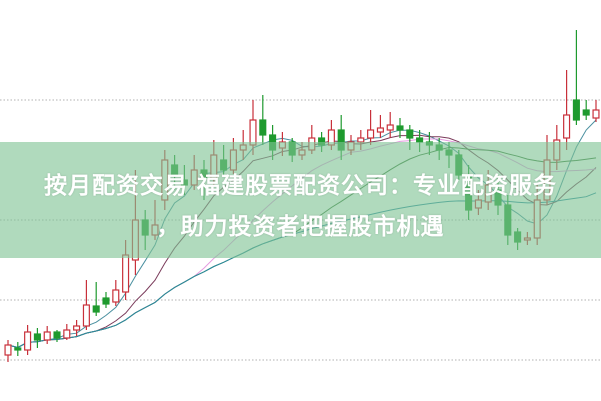  What do you see at coordinates (300, 227) in the screenshot?
I see `article-title-line-2: ，助力投资者把握股市机遇` at bounding box center [300, 227].